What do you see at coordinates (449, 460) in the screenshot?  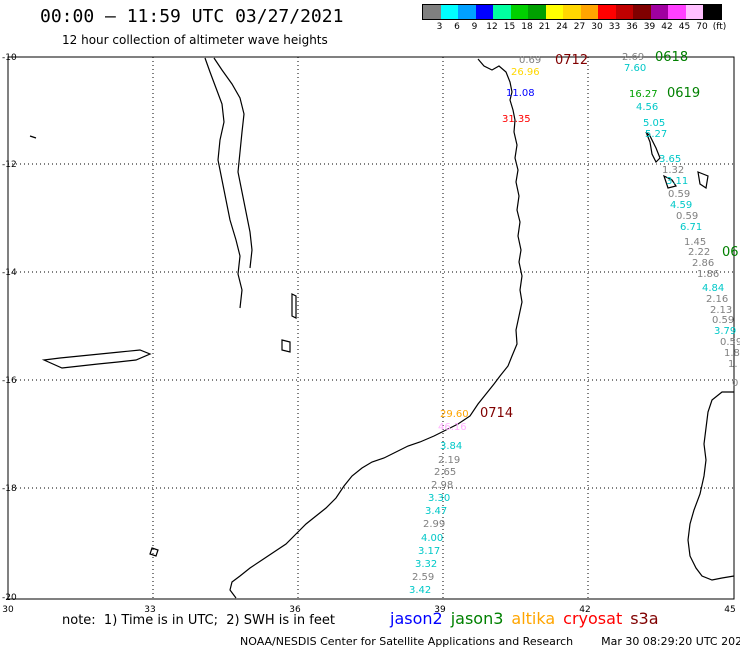 I see `wave-height-value: 2.19` at bounding box center [449, 460].